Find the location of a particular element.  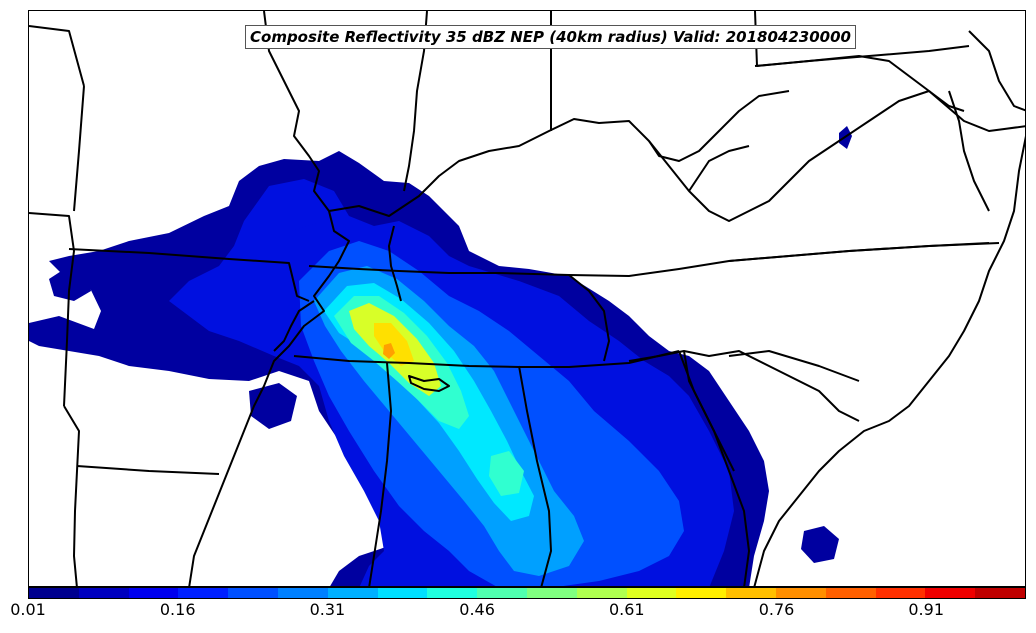

colorbar-tick-label: 0.16 is located at coordinates (177, 609).